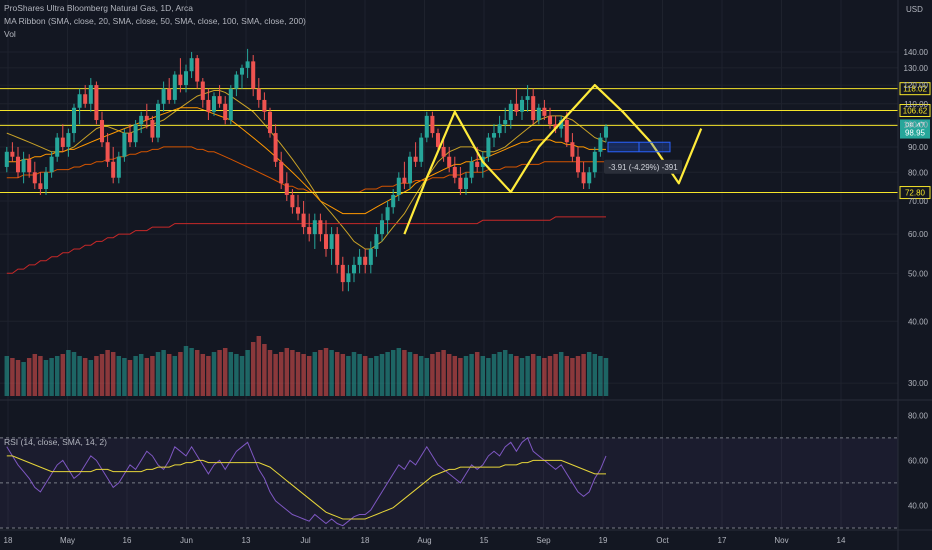  Describe the element at coordinates (553, 159) in the screenshot. I see `drawn-pattern-line` at that location.